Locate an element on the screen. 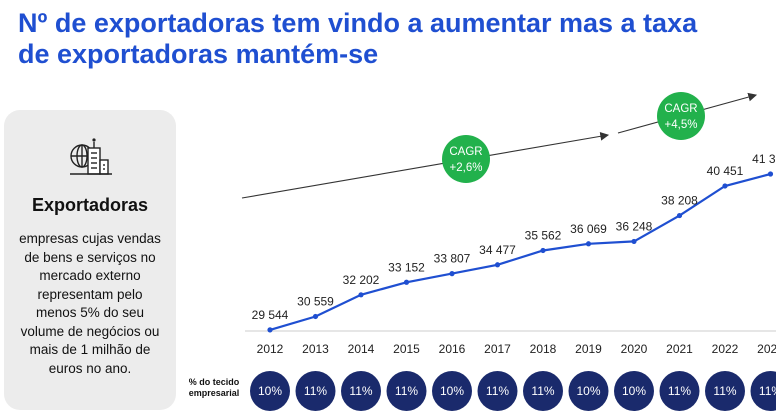 Image resolution: width=776 pixels, height=415 pixels. x-tick-2014: 2014 is located at coordinates (361, 349).